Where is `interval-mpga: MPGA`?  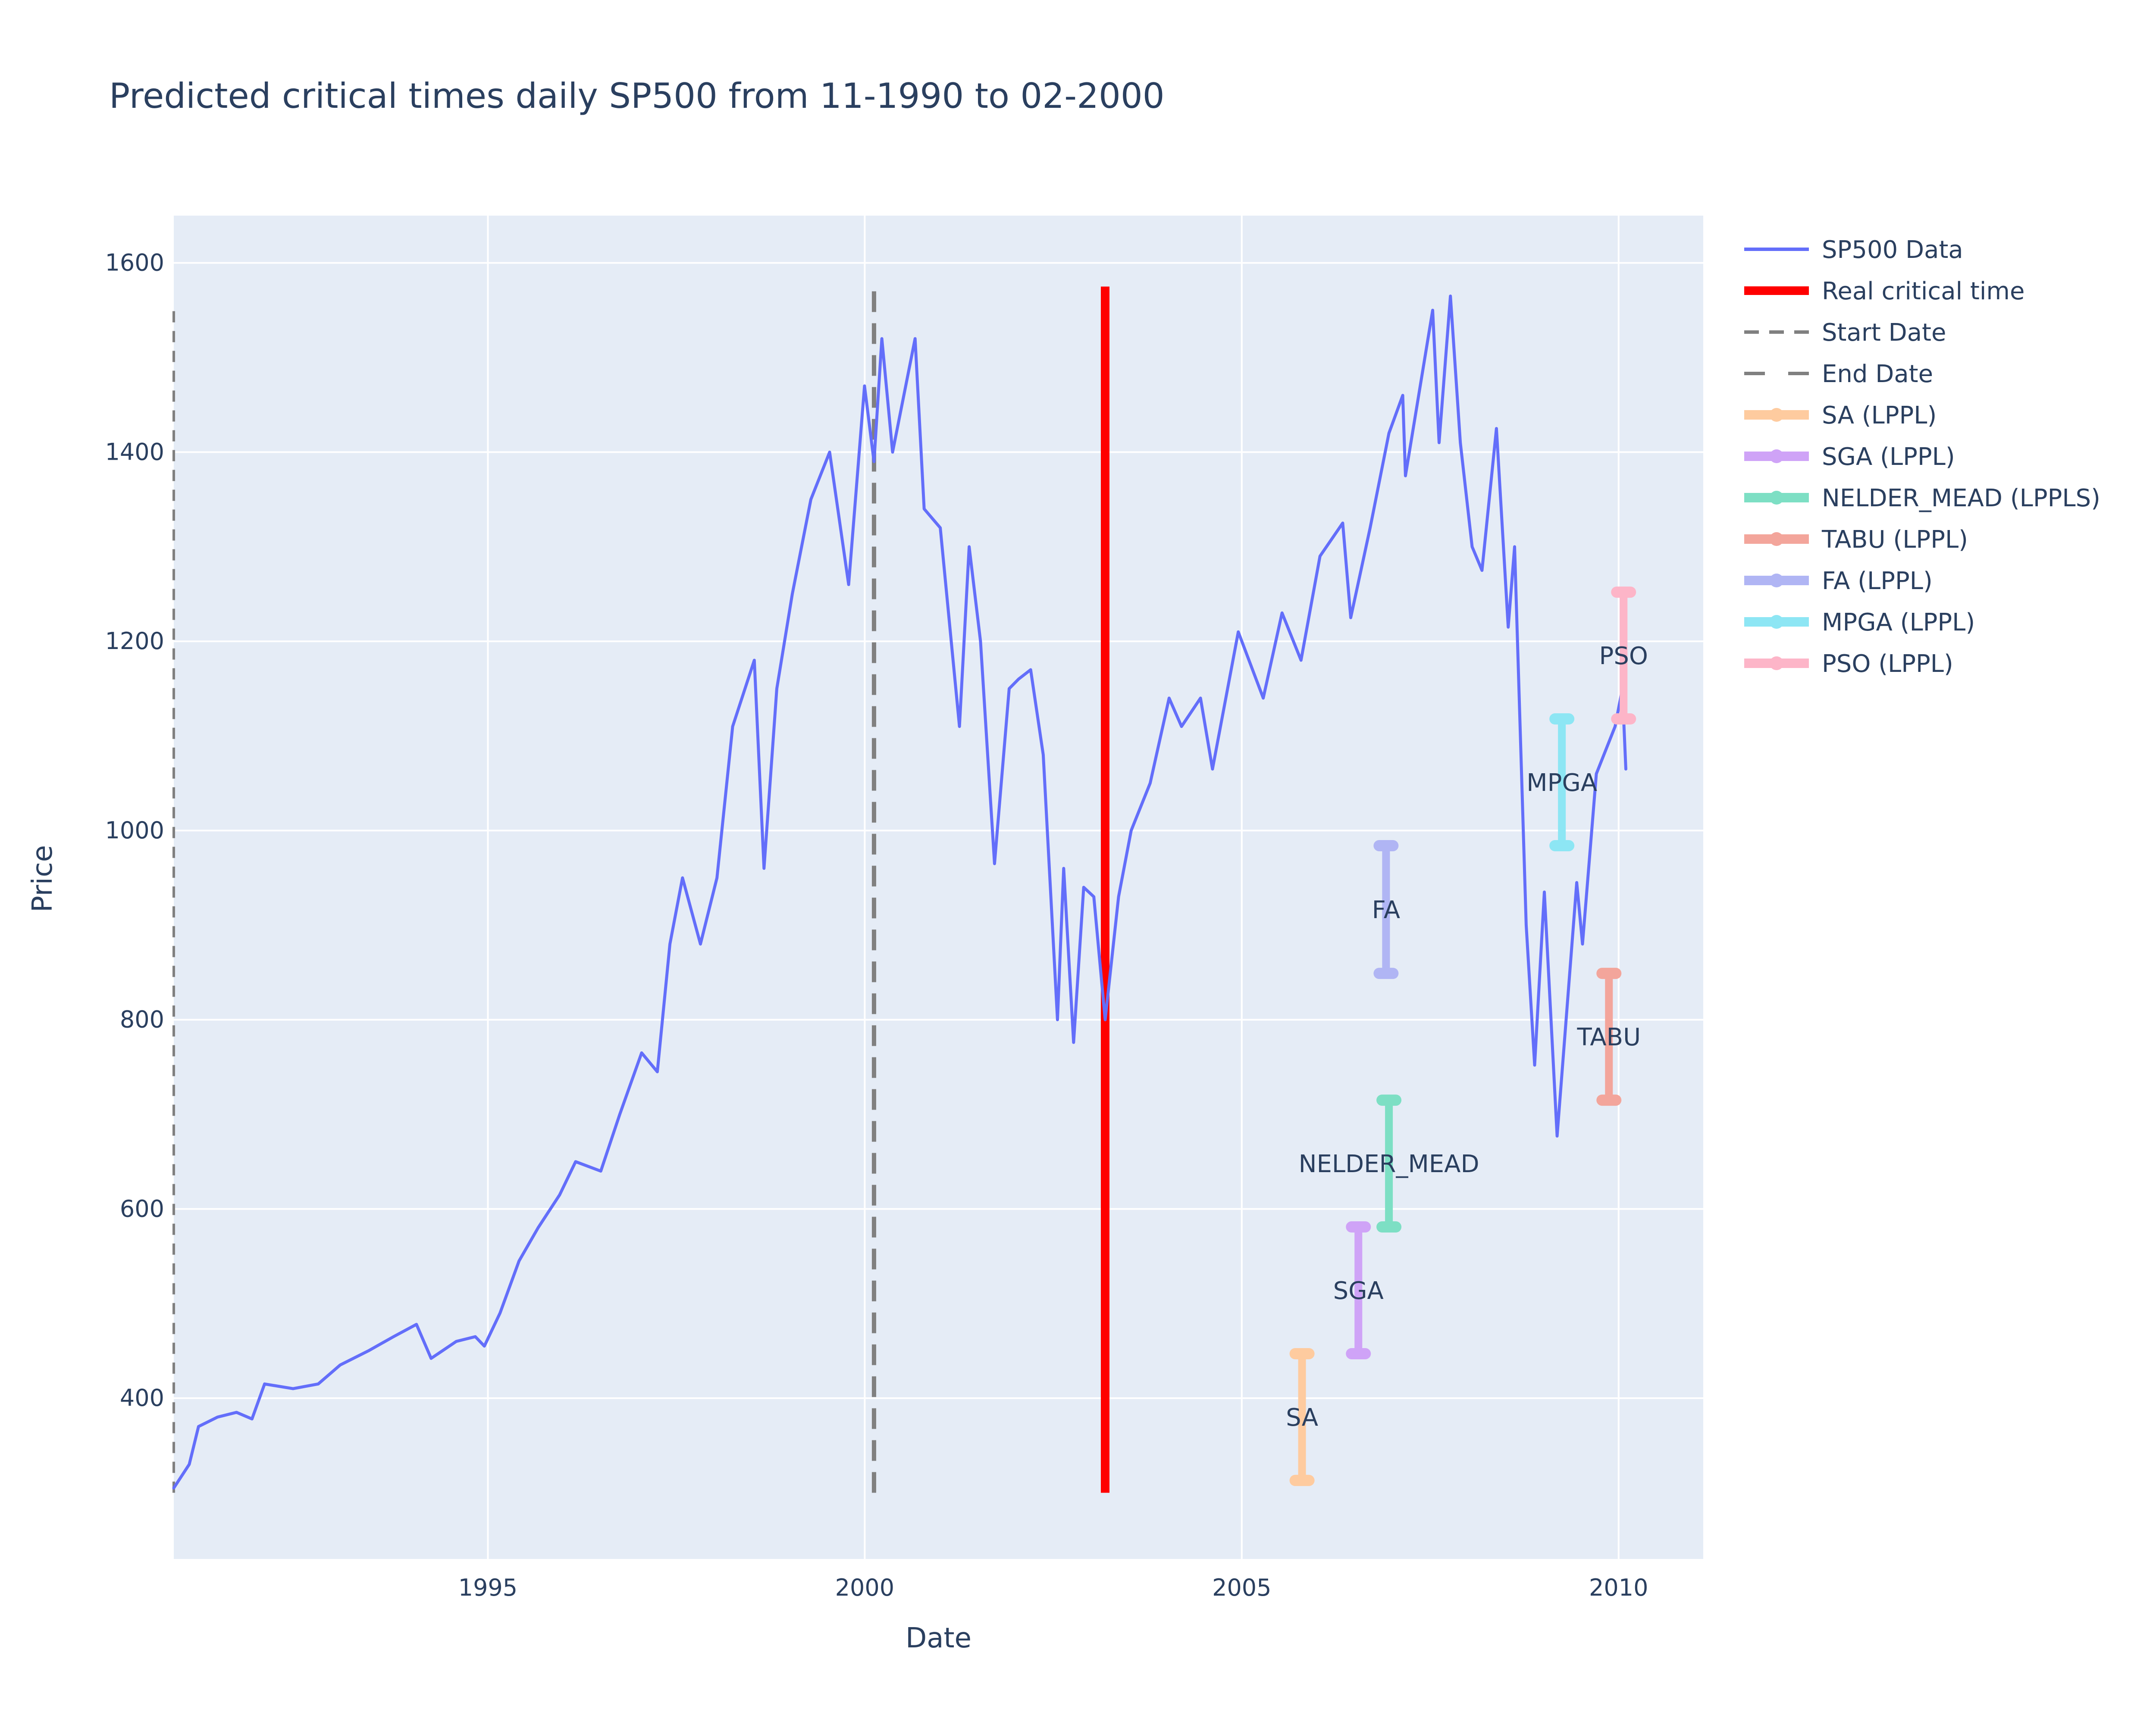 interval-mpga: MPGA is located at coordinates (1561, 782).